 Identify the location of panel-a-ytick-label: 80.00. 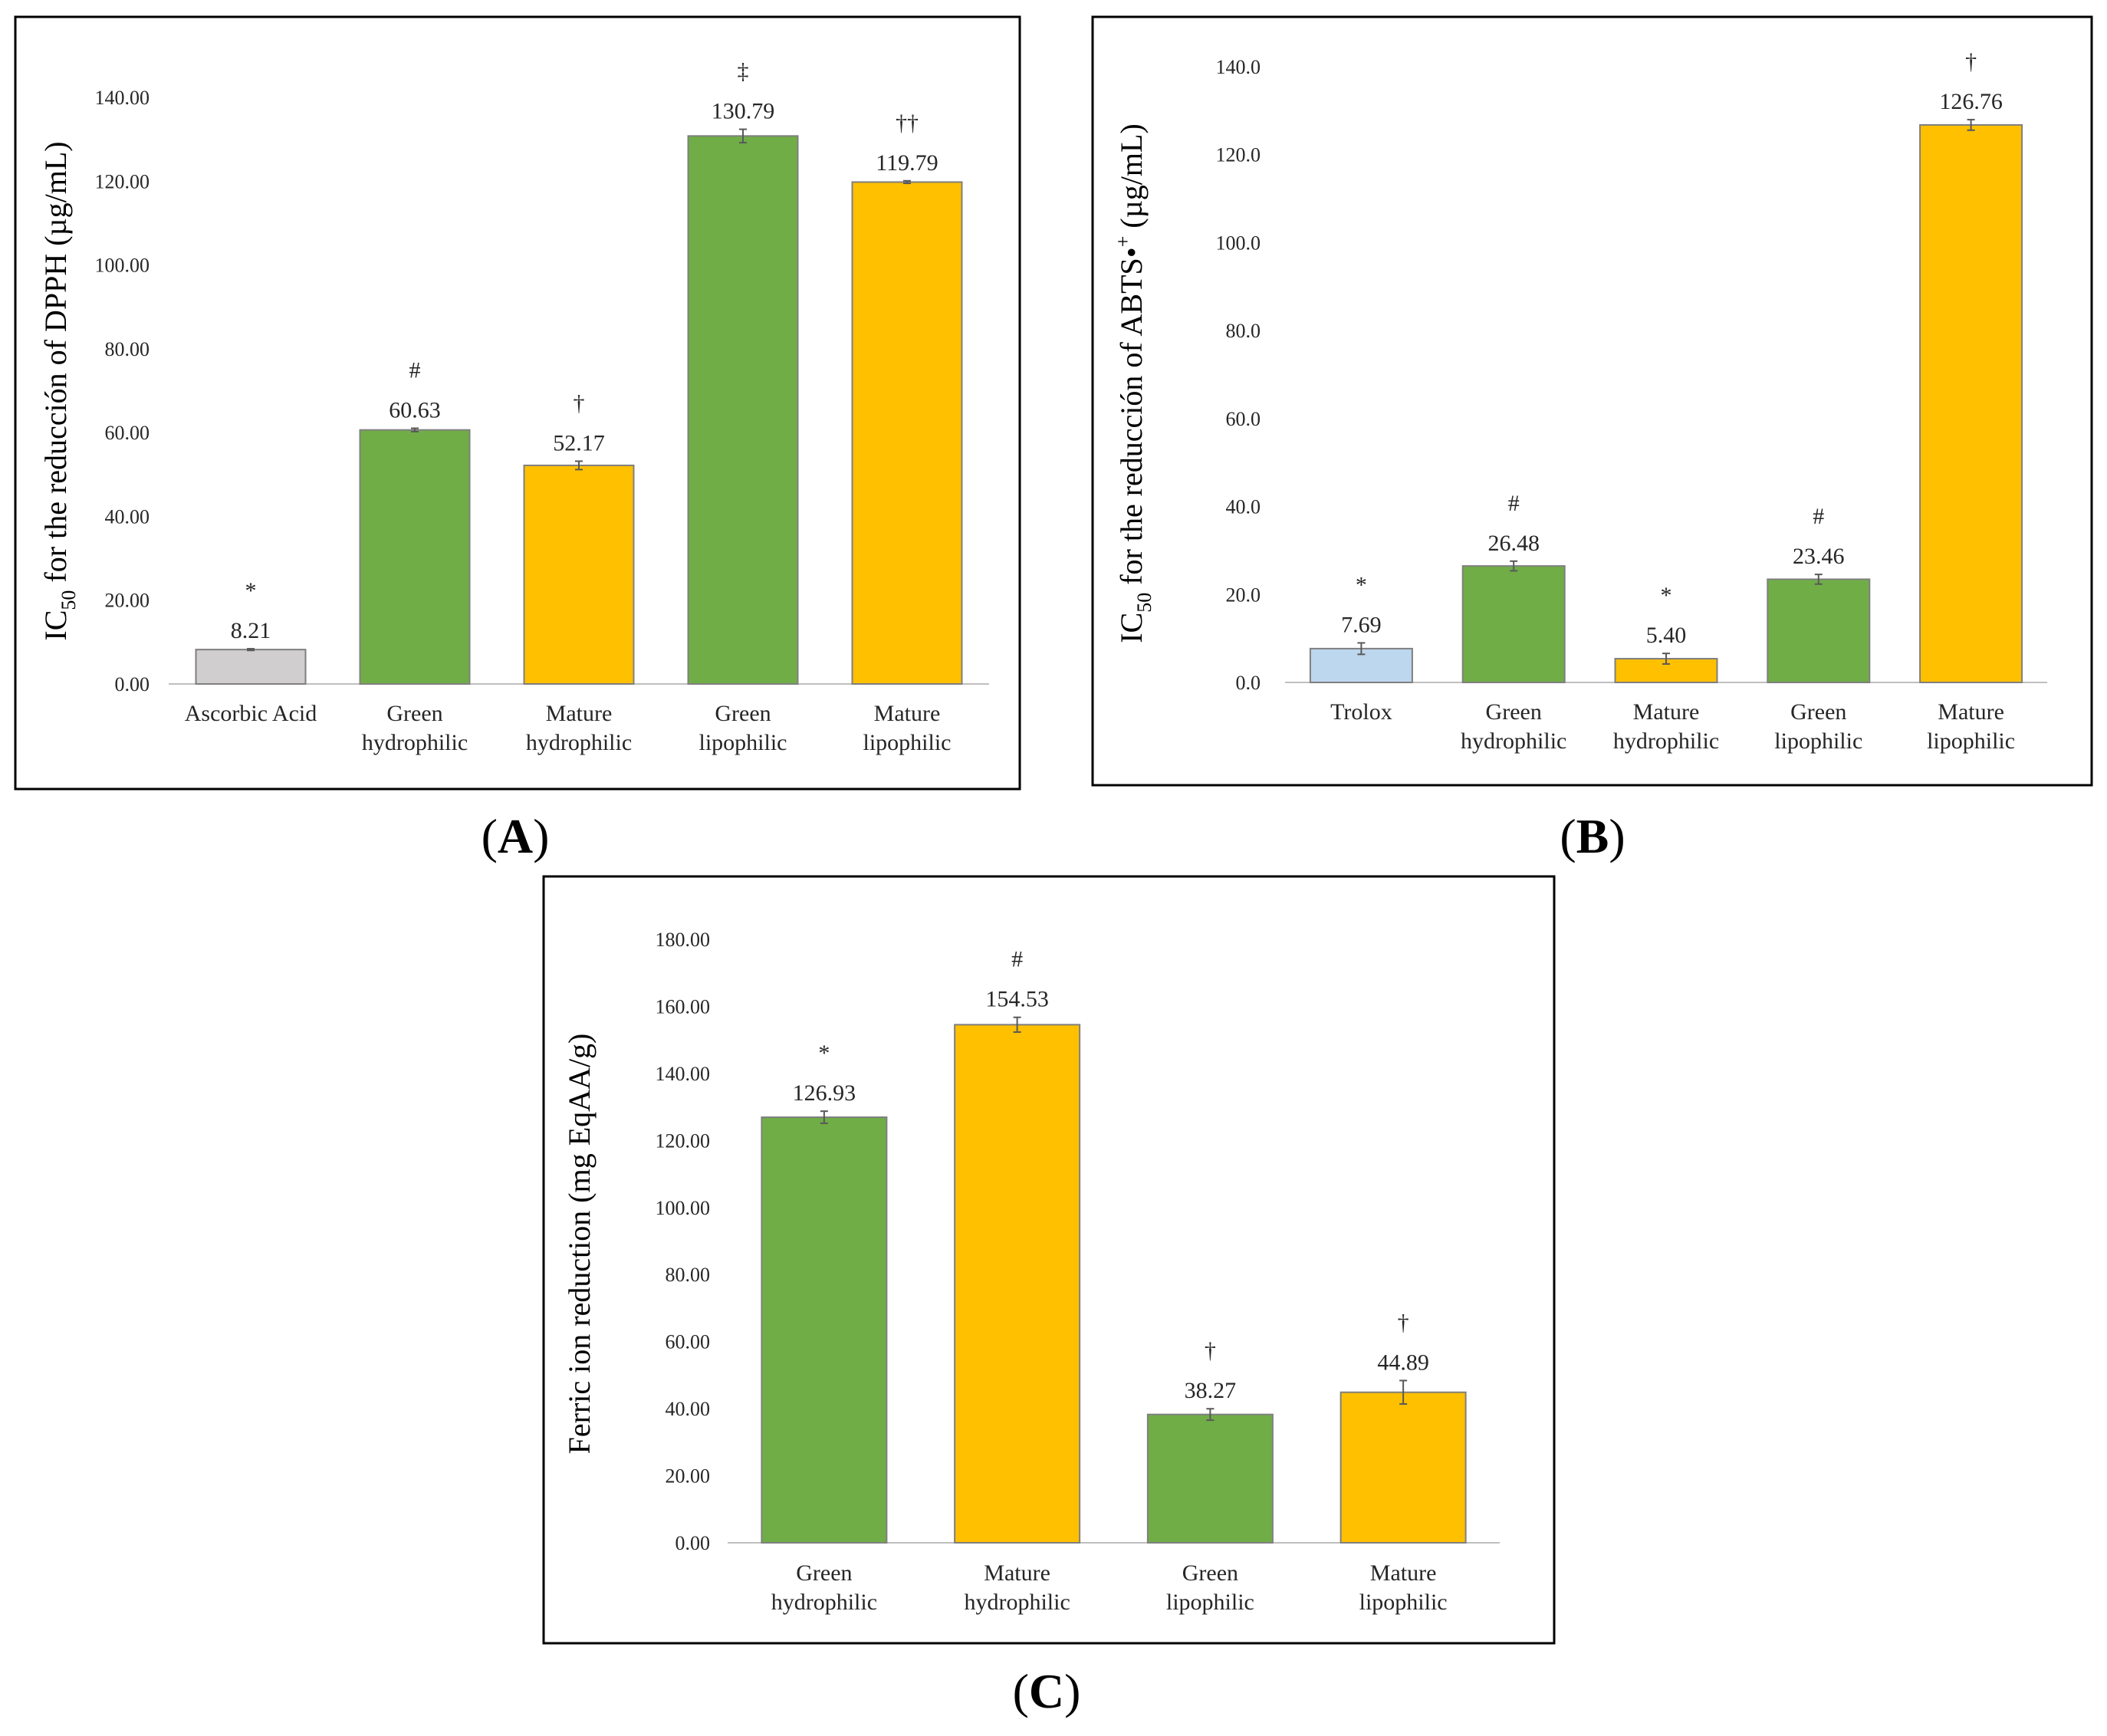
(128, 349).